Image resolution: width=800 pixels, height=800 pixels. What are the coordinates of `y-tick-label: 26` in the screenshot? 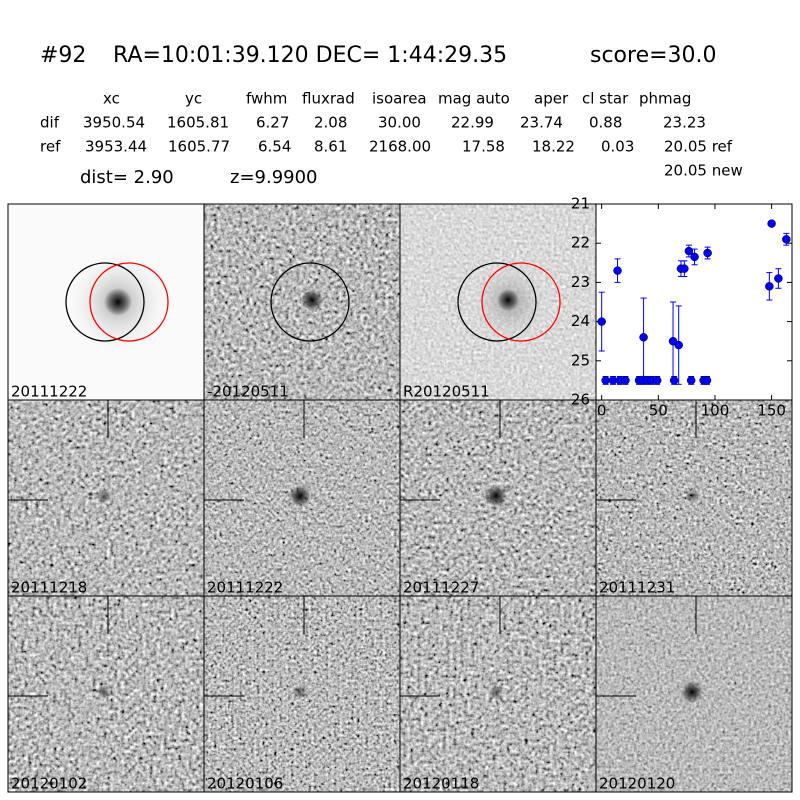 It's located at (580, 400).